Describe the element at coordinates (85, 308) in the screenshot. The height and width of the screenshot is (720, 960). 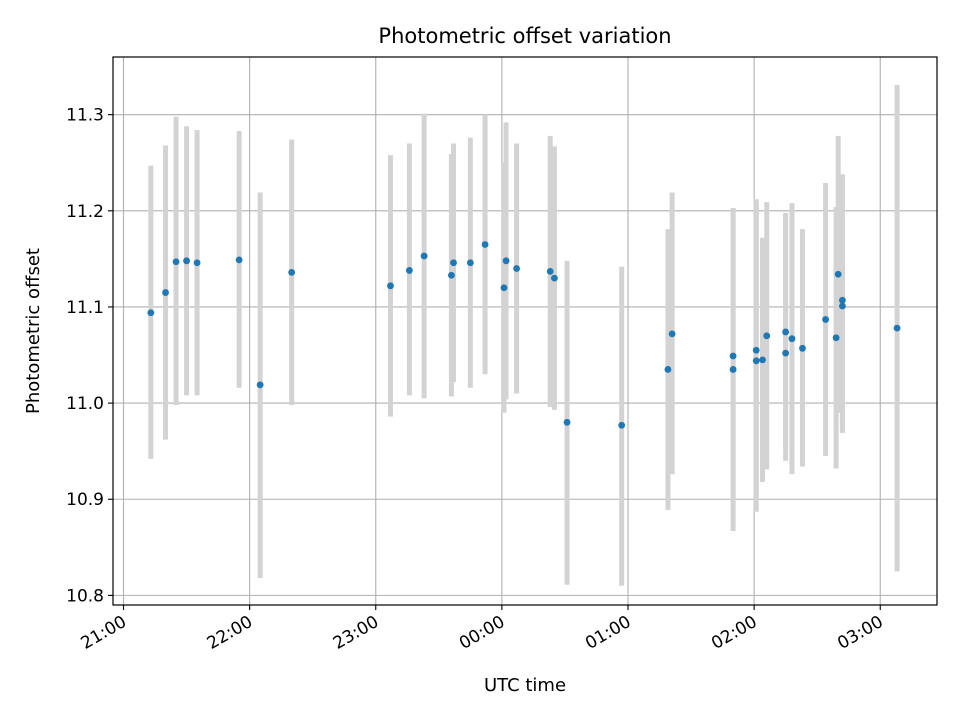
I see `y-tick-label: 11.1` at that location.